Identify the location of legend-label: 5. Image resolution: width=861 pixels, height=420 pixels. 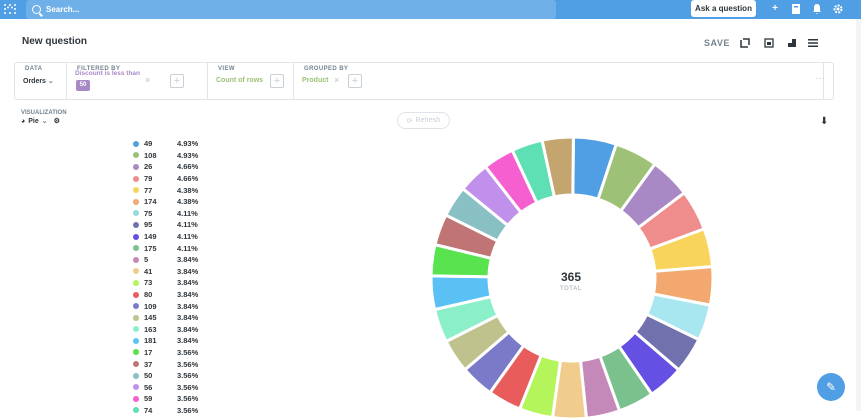
(146, 260).